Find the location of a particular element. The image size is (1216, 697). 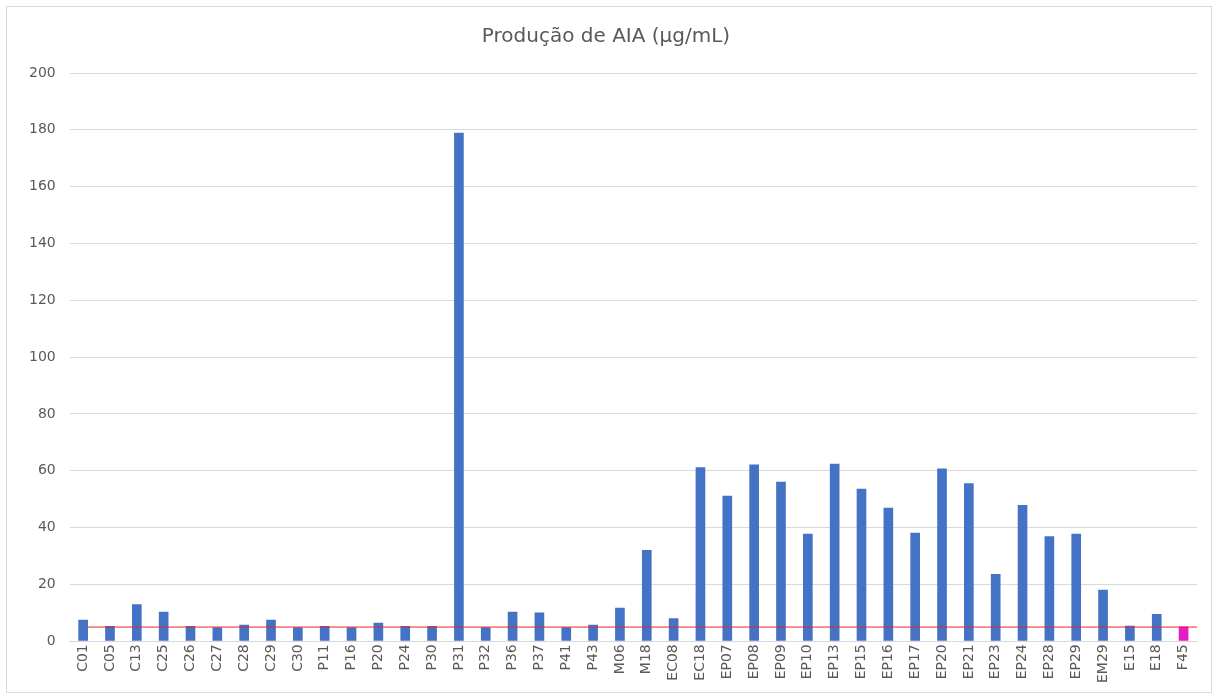

x-tick-label: C05 is located at coordinates (108, 658).